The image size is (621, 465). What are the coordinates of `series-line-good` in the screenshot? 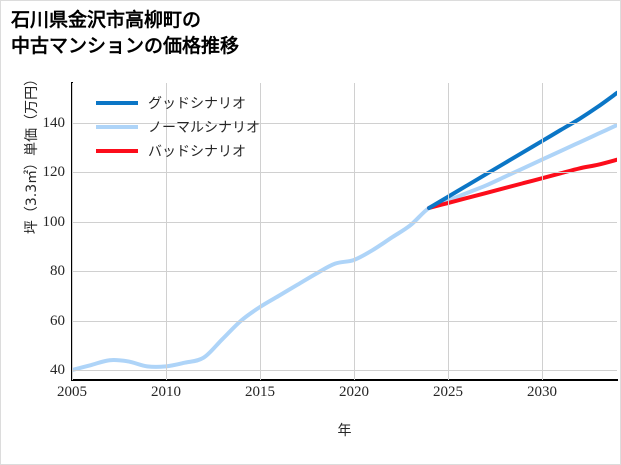 It's located at (522, 150).